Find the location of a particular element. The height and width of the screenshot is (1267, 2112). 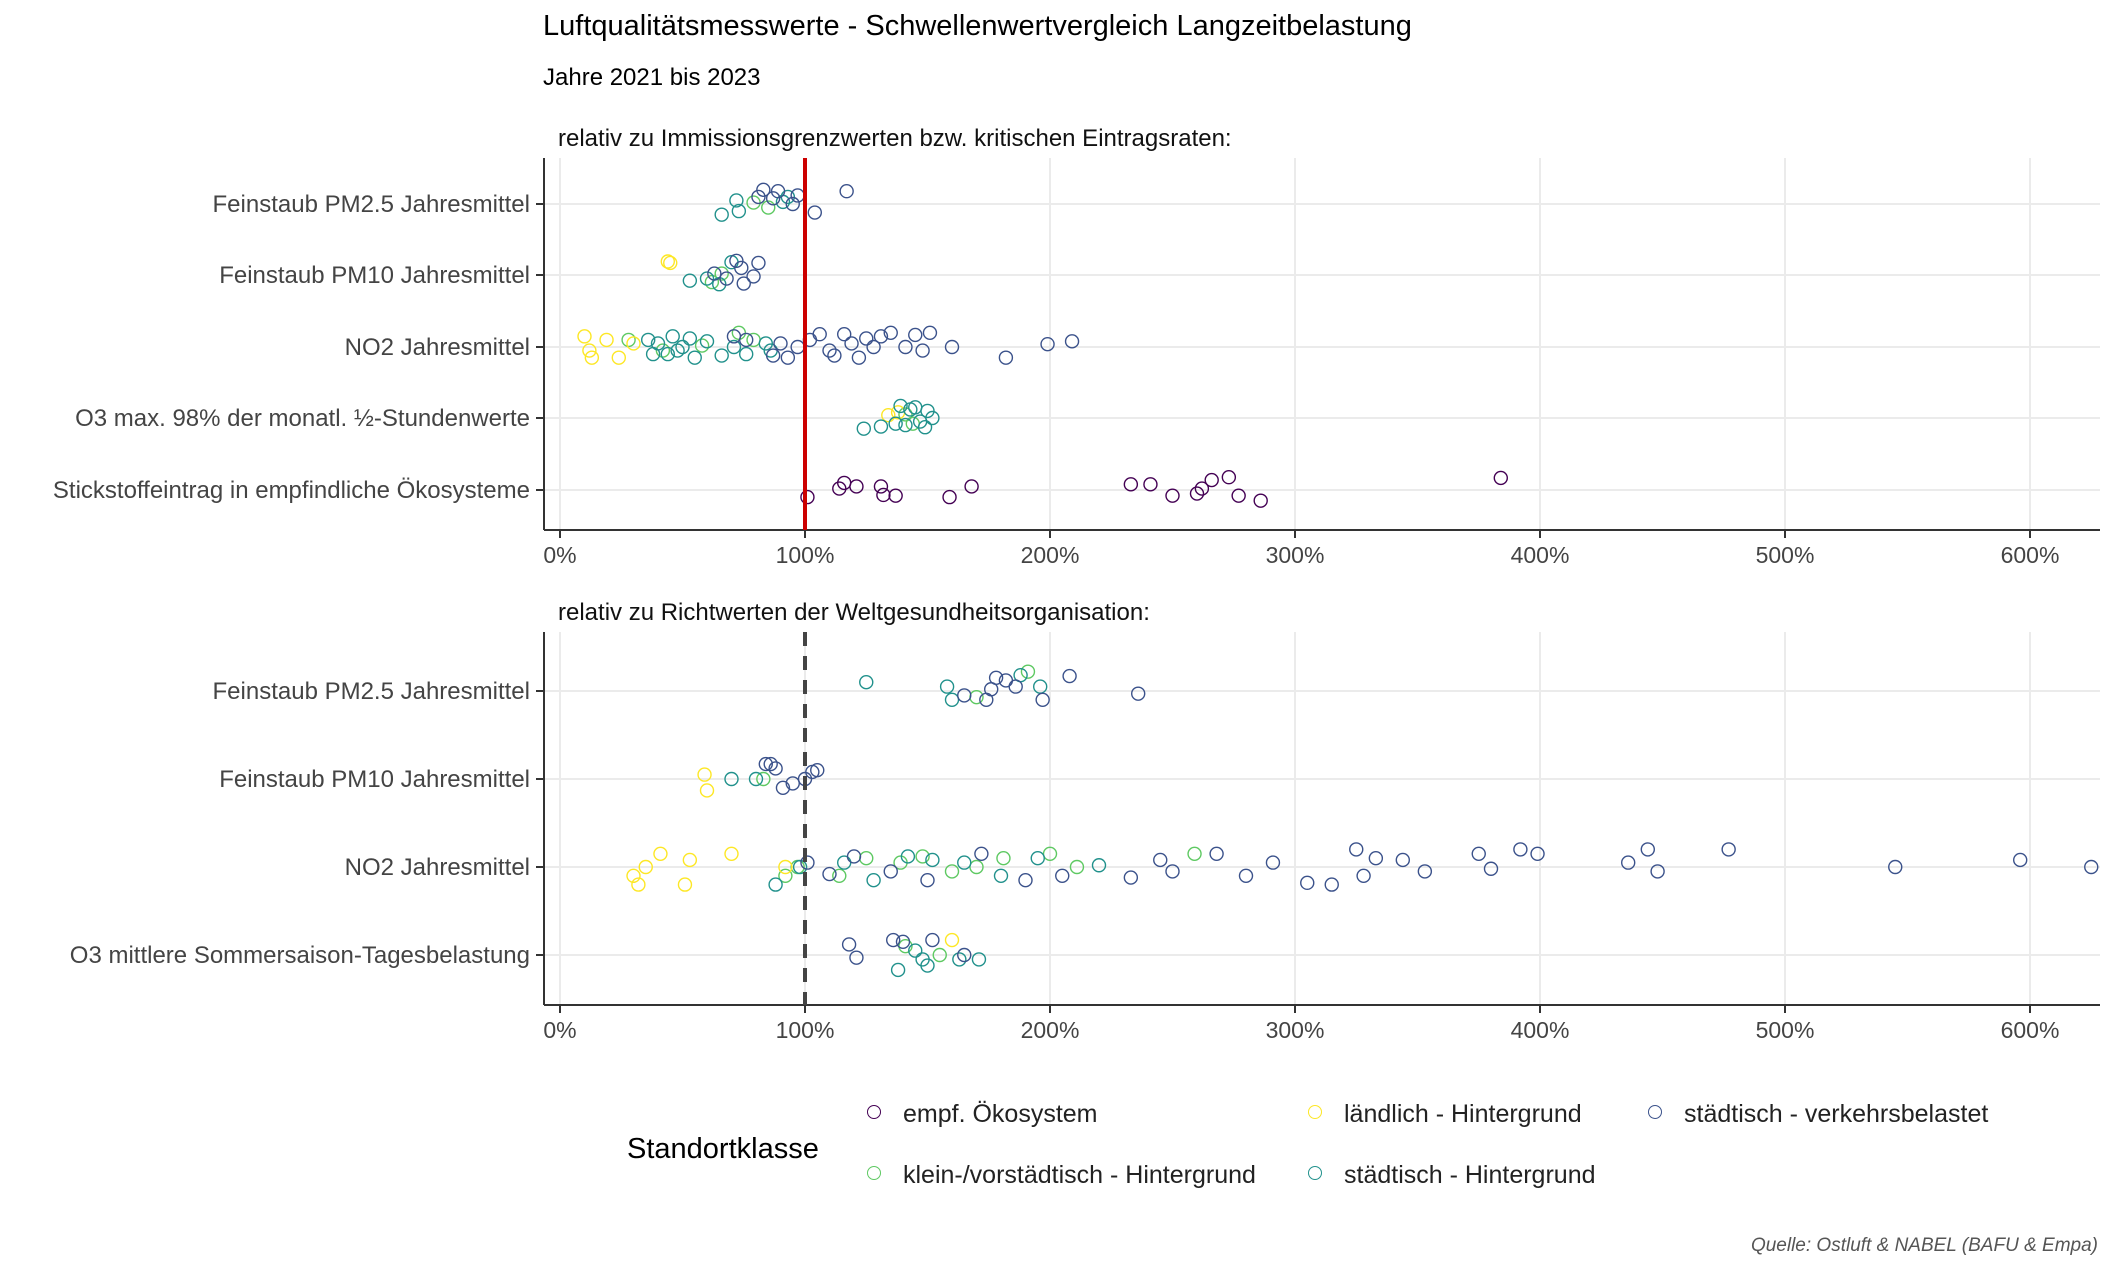

legend-swatch is located at coordinates (1655, 1112).